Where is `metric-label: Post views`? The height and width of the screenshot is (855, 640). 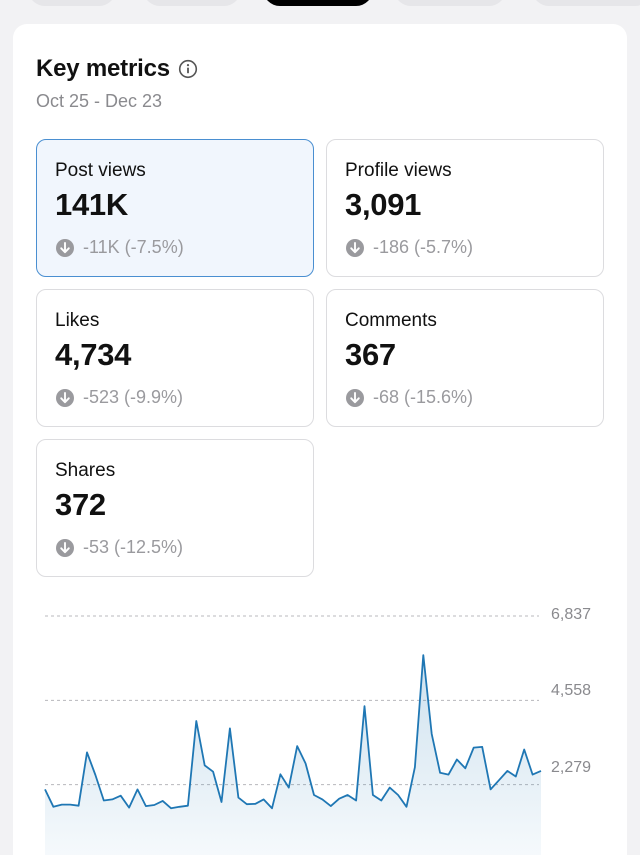 metric-label: Post views is located at coordinates (100, 170).